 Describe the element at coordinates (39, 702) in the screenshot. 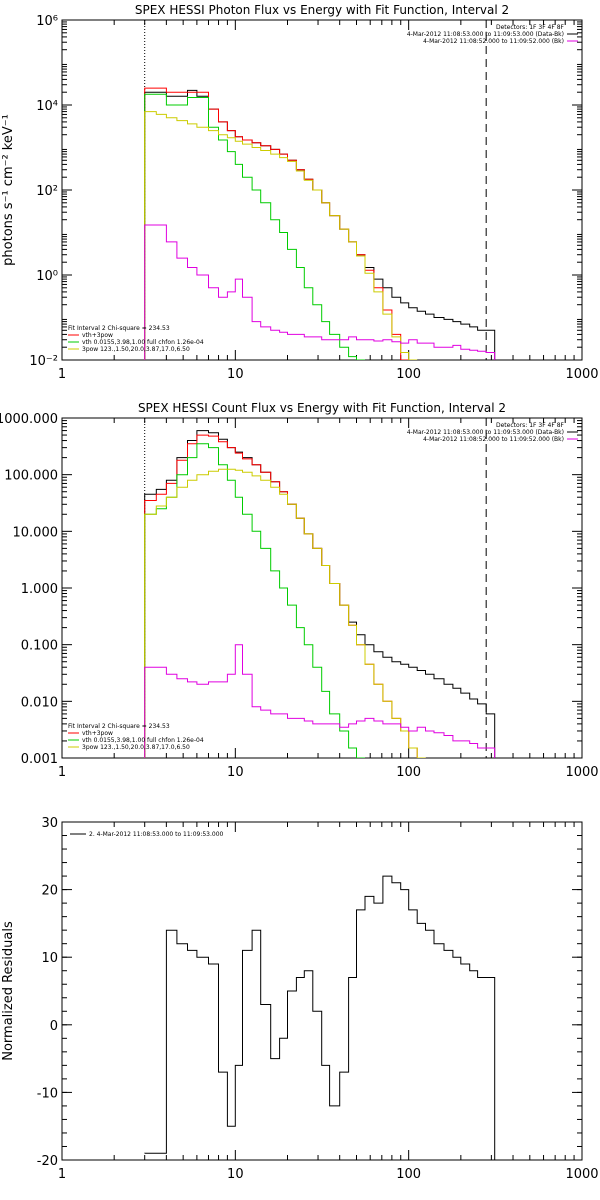

I see `y-tick-label: 0.010` at that location.